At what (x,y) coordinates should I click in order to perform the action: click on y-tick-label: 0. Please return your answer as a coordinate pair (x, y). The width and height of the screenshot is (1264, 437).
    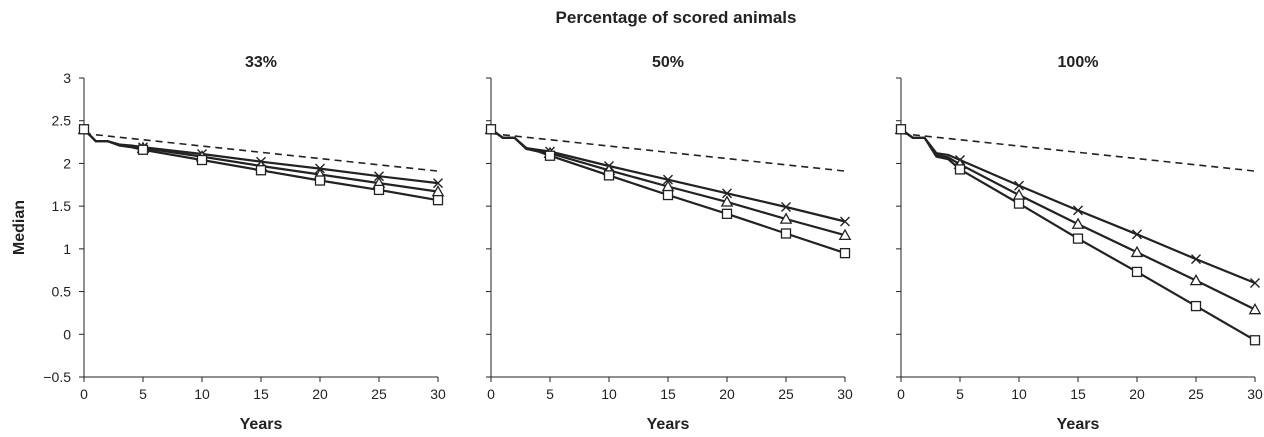
    Looking at the image, I should click on (67, 334).